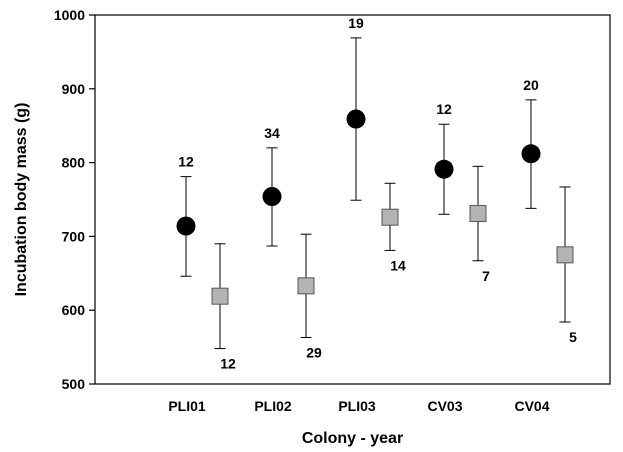 This screenshot has width=623, height=452. I want to click on sample-size-label: 34, so click(272, 133).